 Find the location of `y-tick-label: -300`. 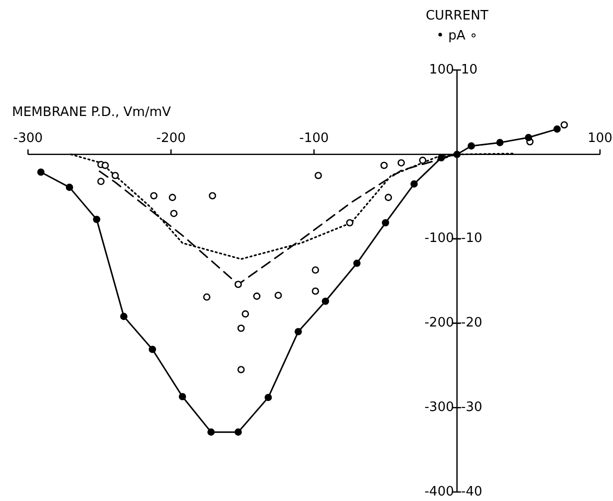

y-tick-label: -300 is located at coordinates (439, 407).